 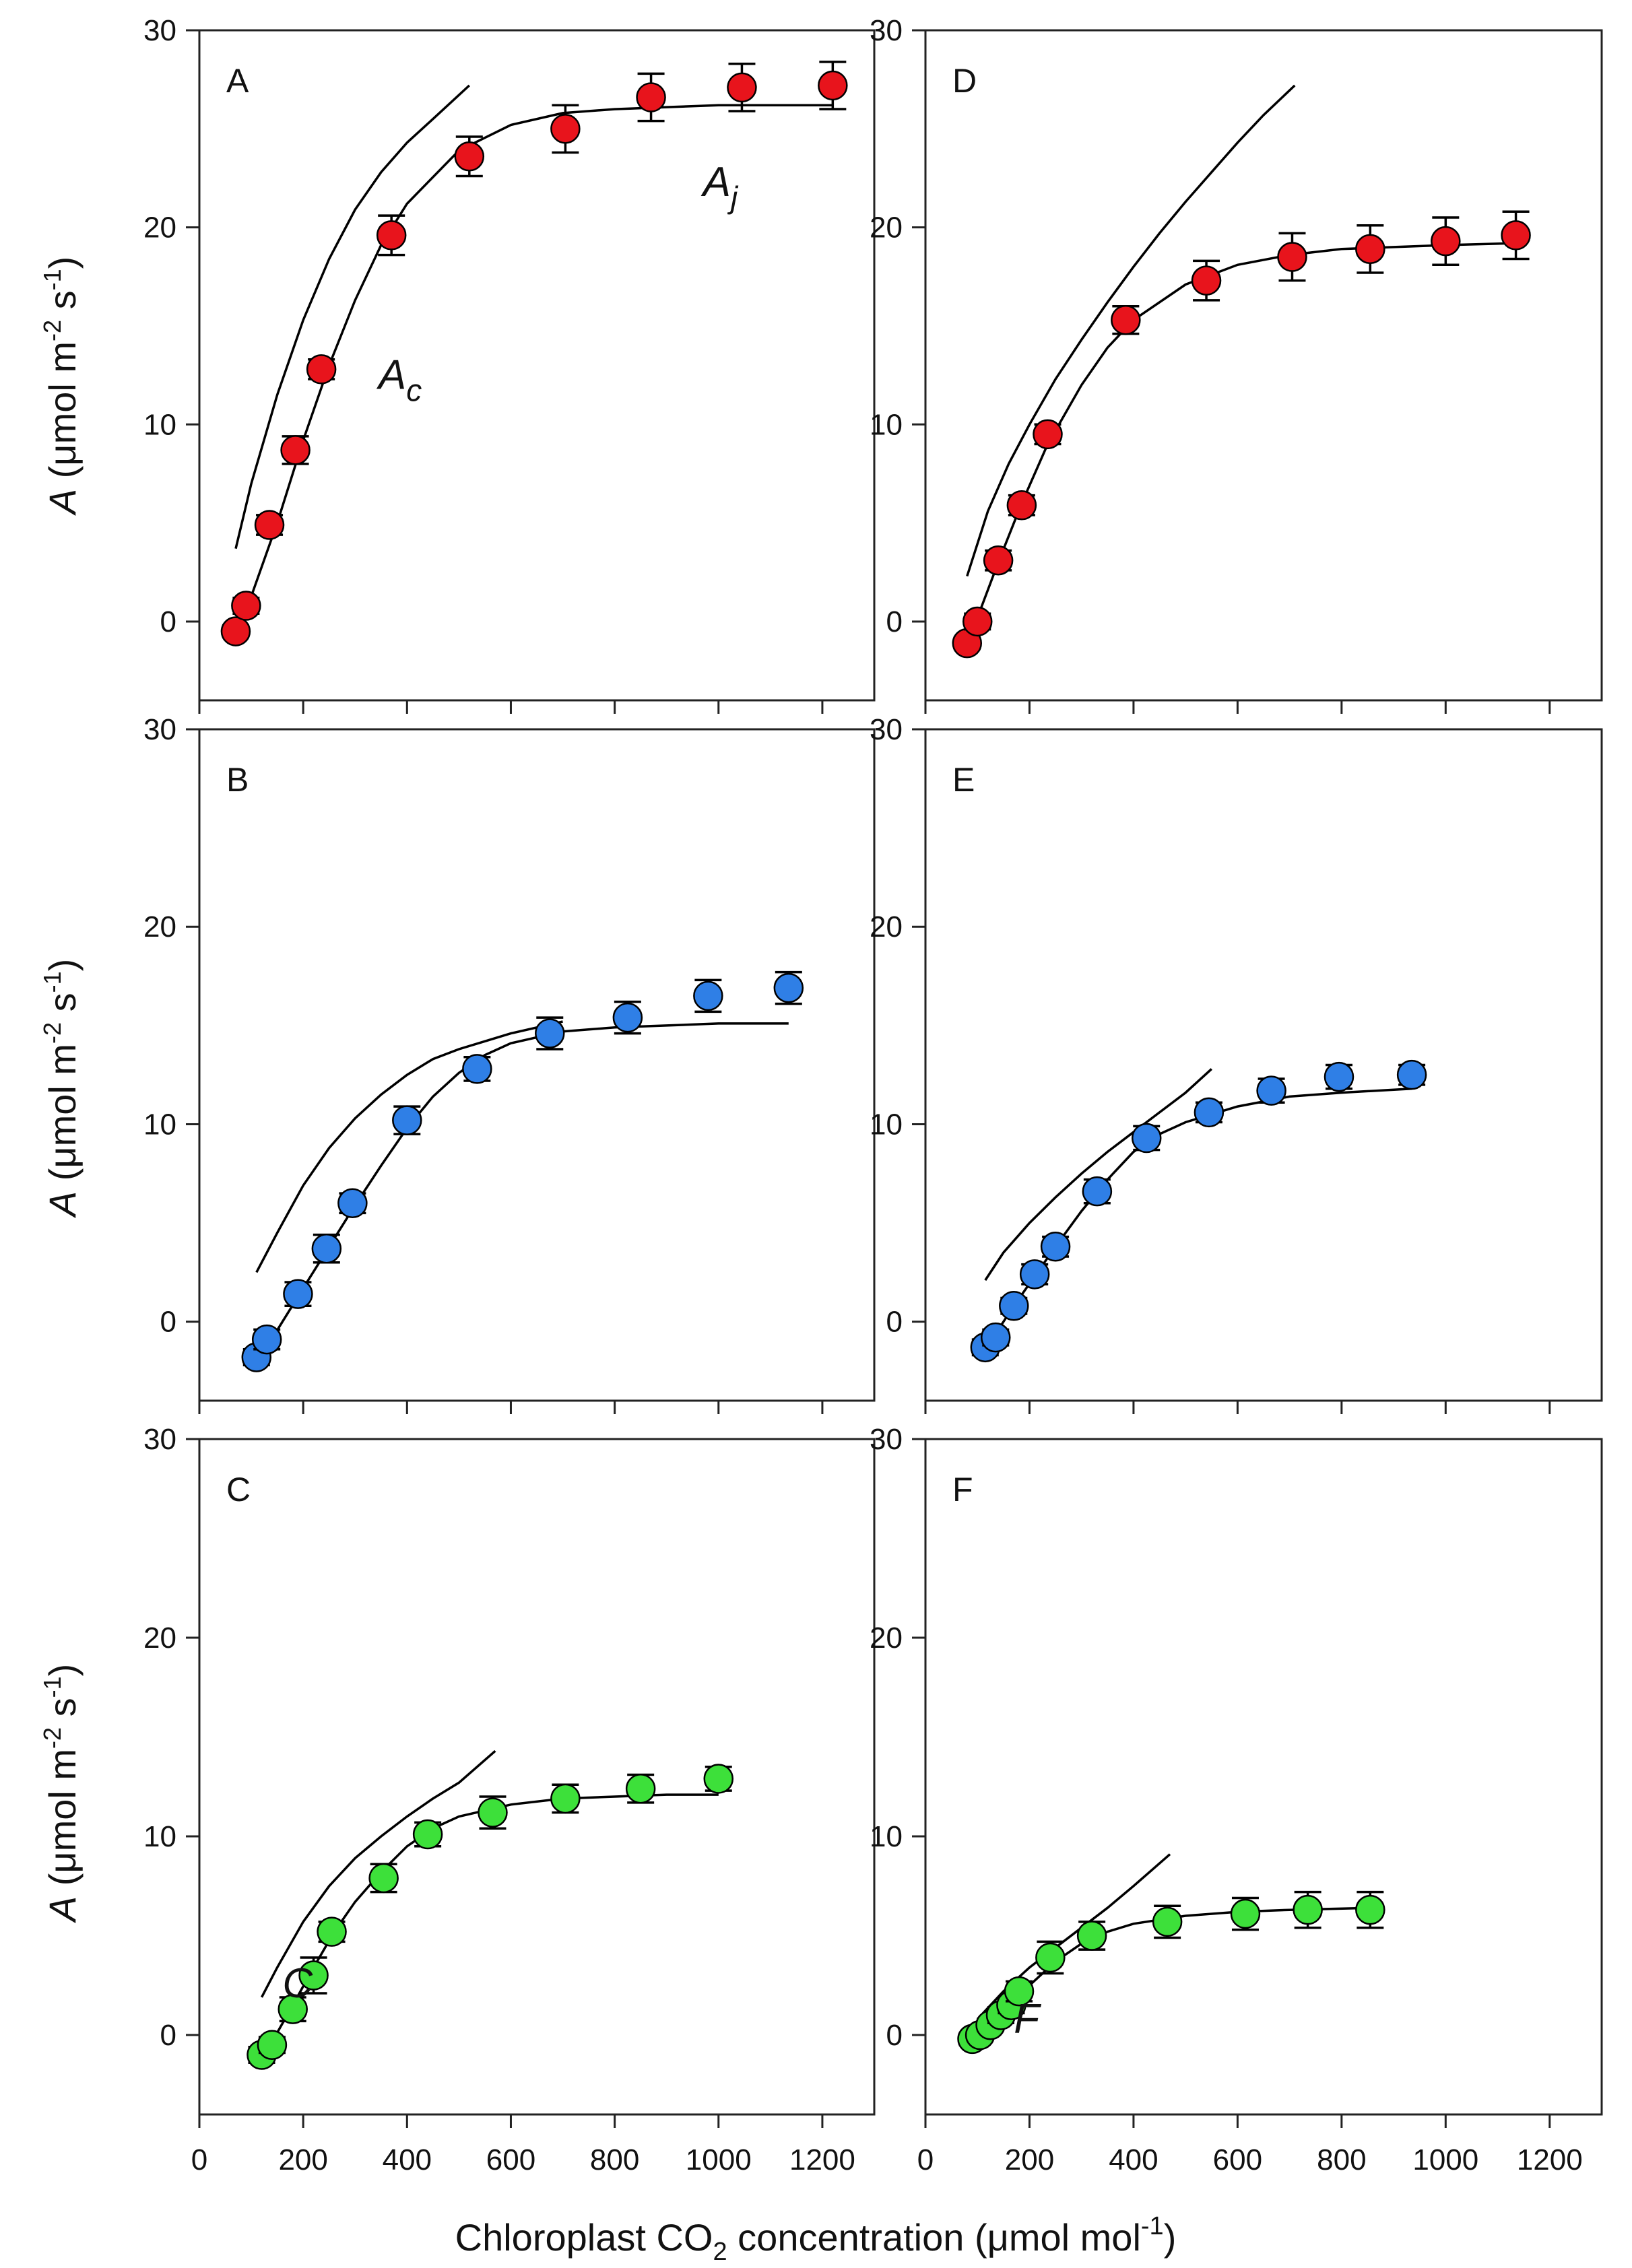 I want to click on annotation-main: F, so click(x=1027, y=2019).